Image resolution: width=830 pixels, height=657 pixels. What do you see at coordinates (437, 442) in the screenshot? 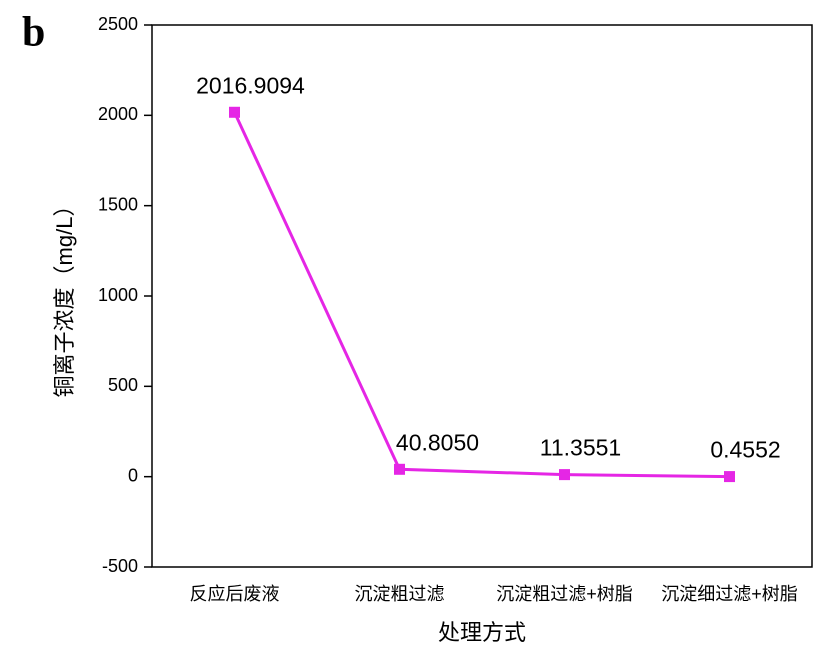
I see `value-label: 40.8050` at bounding box center [437, 442].